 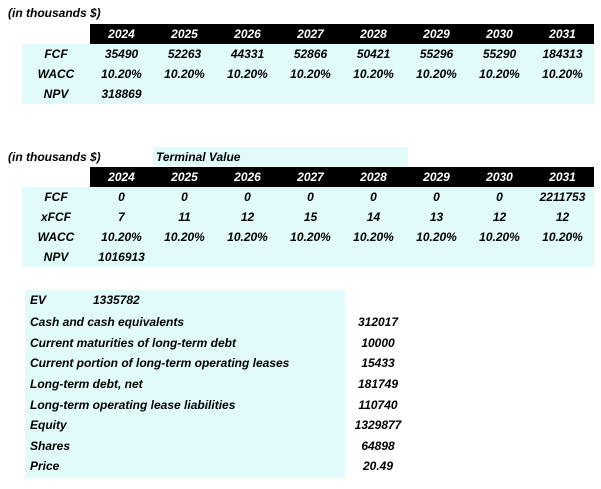 I want to click on table-cell: 52866, so click(x=310, y=54).